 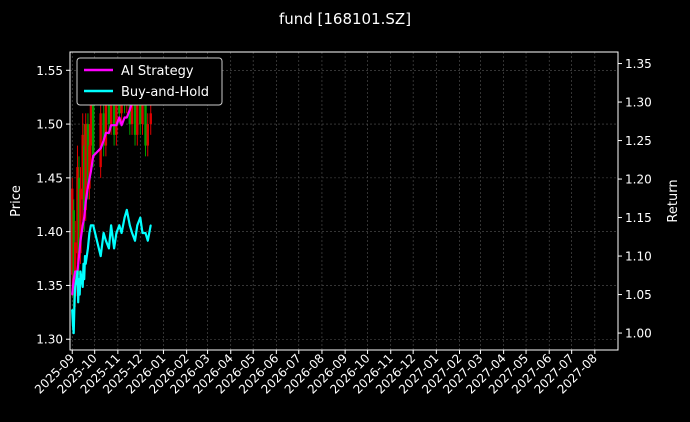 What do you see at coordinates (49, 232) in the screenshot?
I see `y-tick-label: 1.40` at bounding box center [49, 232].